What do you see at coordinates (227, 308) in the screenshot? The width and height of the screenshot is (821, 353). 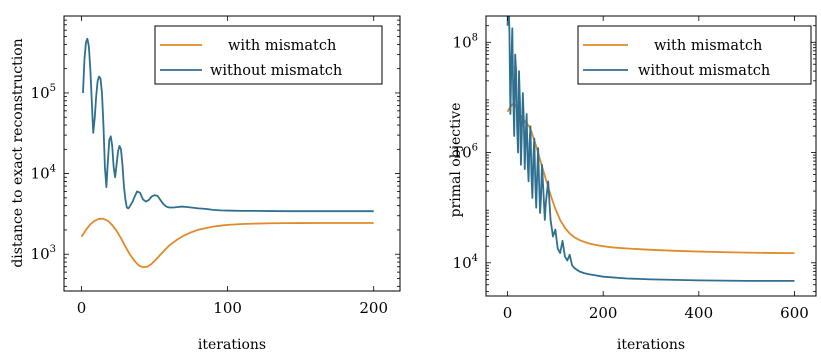 I see `left-x-tick-label: 100` at bounding box center [227, 308].